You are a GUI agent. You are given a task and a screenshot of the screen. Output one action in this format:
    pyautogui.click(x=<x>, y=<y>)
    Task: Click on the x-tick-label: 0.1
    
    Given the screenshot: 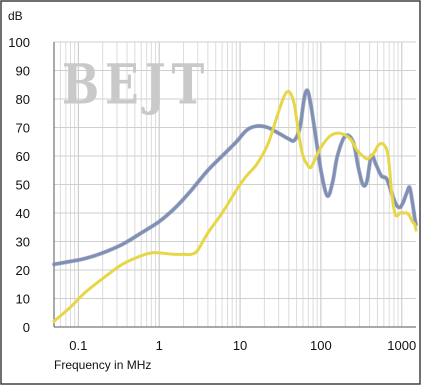 What is the action you would take?
    pyautogui.click(x=78, y=345)
    